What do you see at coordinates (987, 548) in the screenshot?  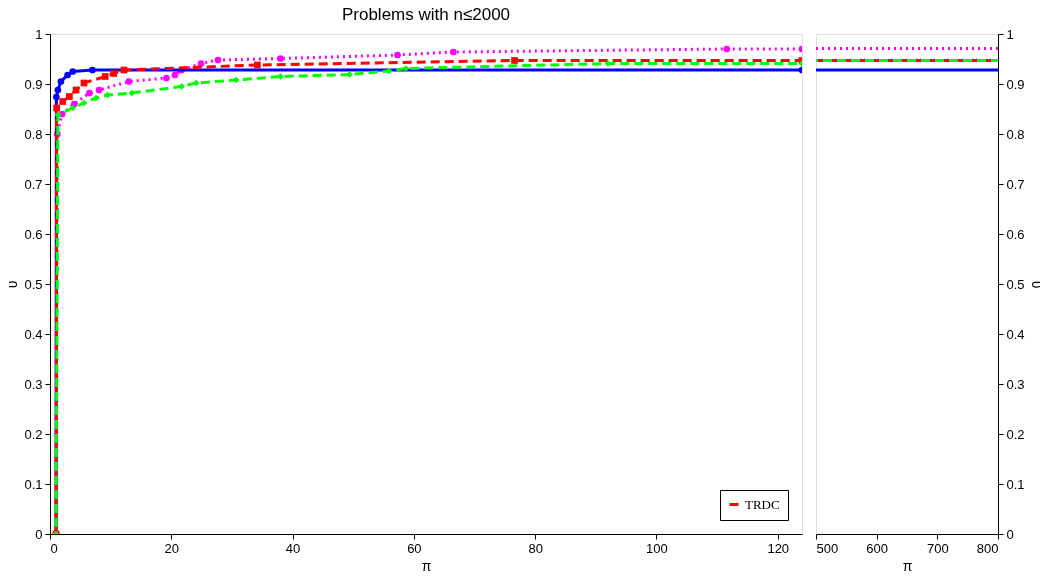 I see `x-tick-label: 800` at bounding box center [987, 548].